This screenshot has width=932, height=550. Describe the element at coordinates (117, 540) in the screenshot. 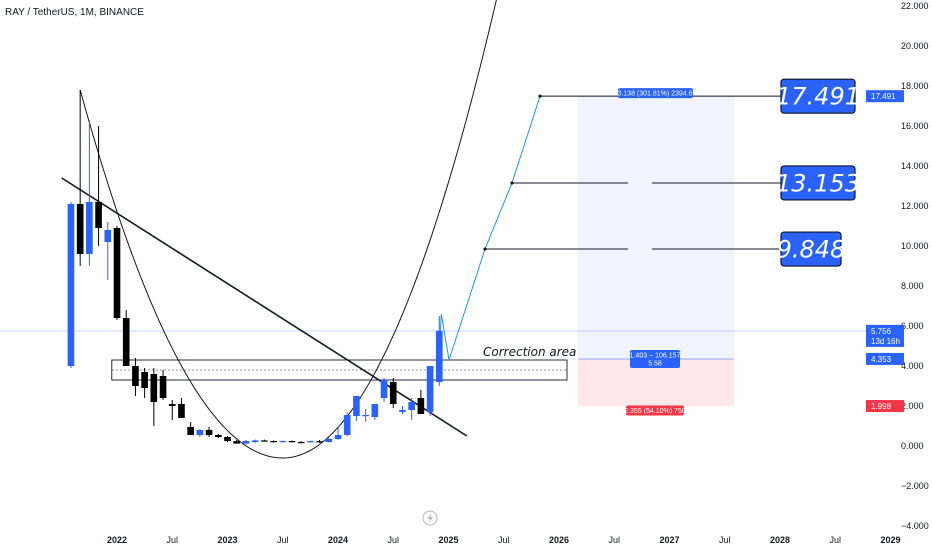

I see `x-tick-label: 2022` at that location.